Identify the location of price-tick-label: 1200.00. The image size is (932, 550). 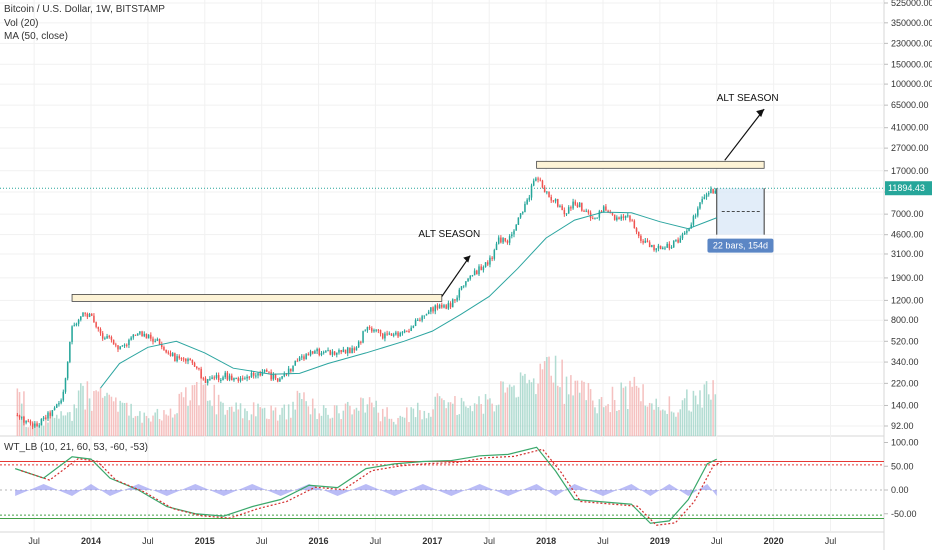
(907, 300).